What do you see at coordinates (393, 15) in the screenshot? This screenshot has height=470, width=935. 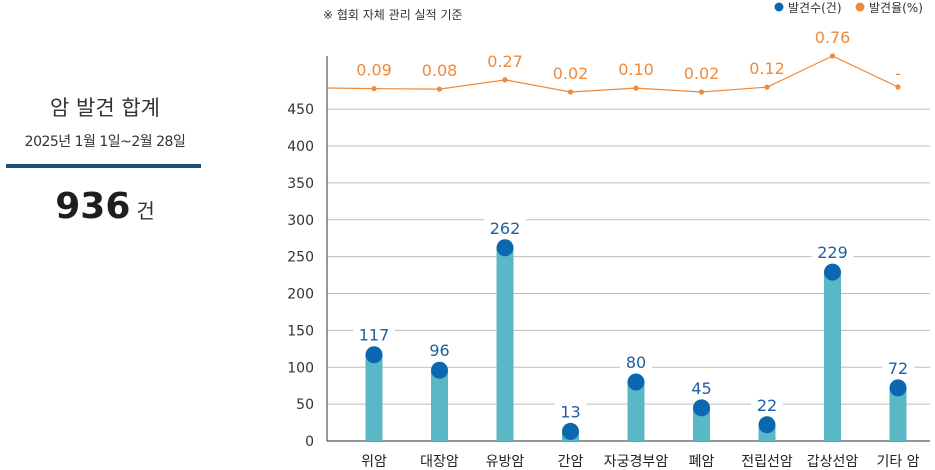 I see `chart-note: ※ 협회 자체 관리 실적 기준` at bounding box center [393, 15].